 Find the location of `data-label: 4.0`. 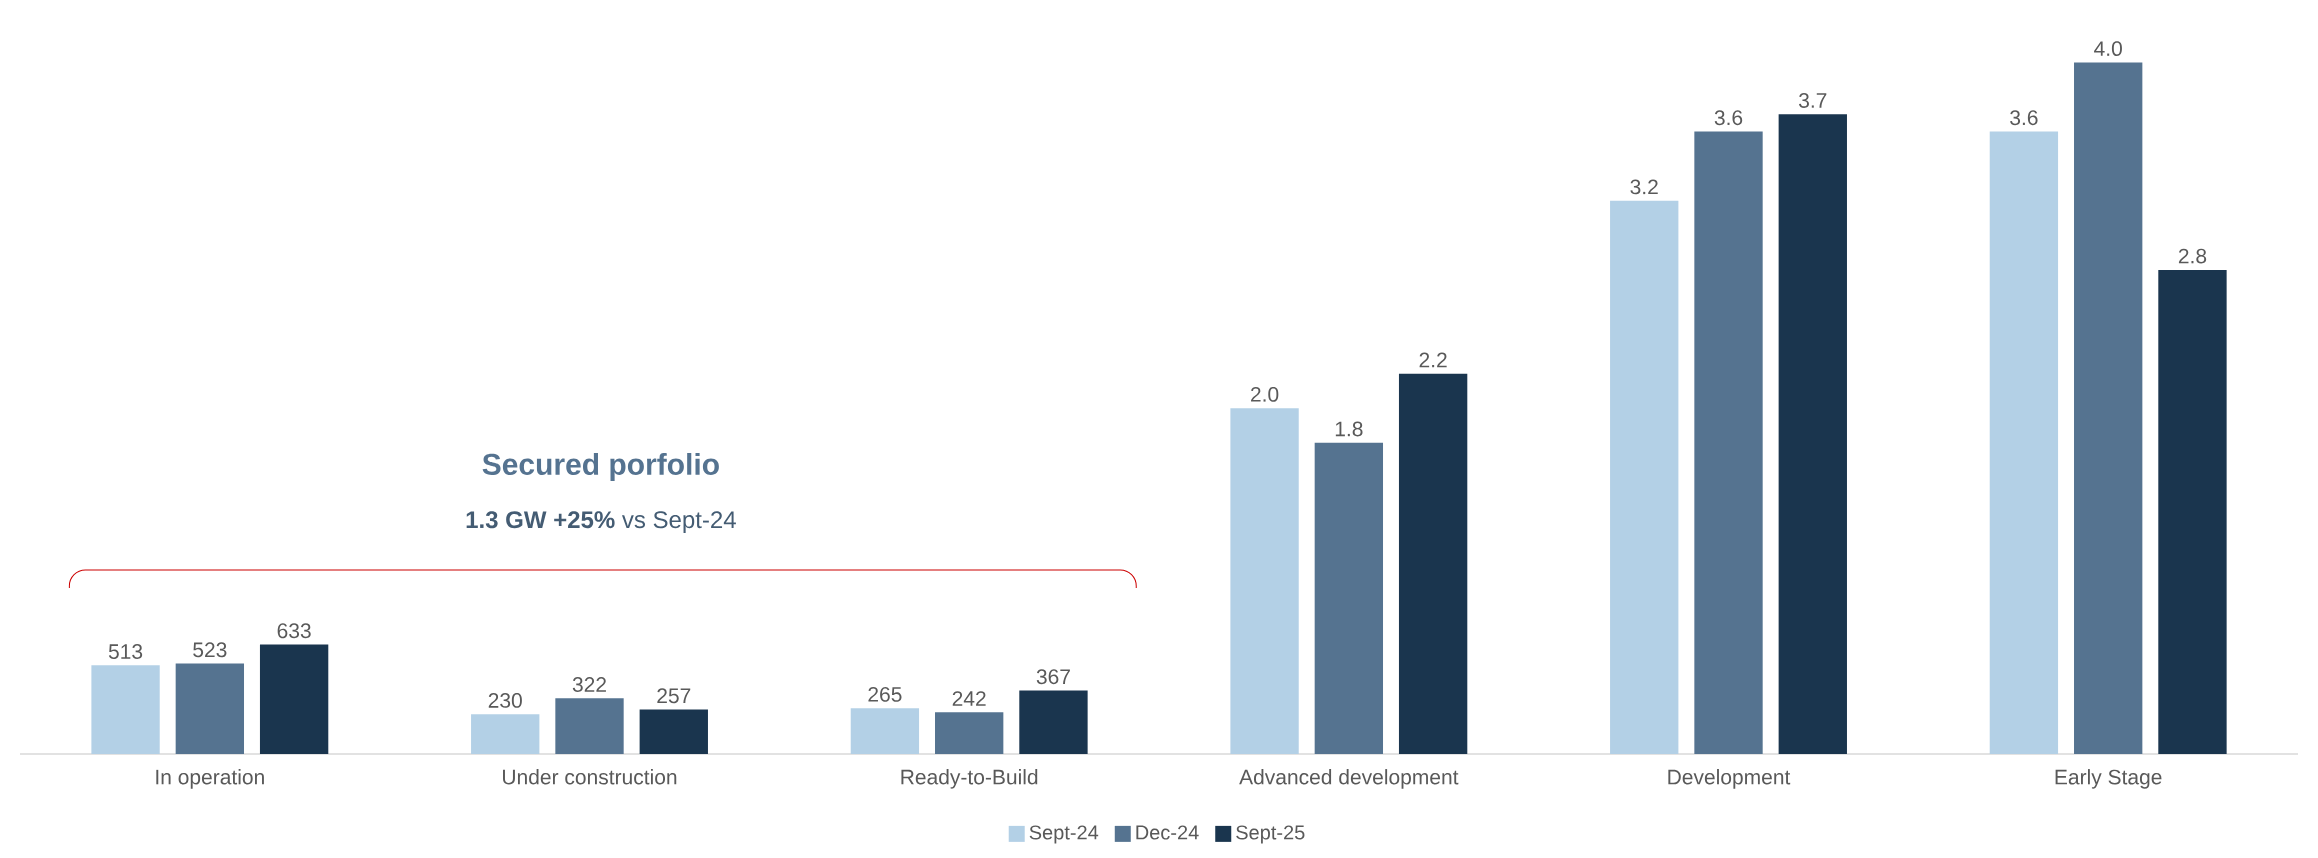

data-label: 4.0 is located at coordinates (2108, 49).